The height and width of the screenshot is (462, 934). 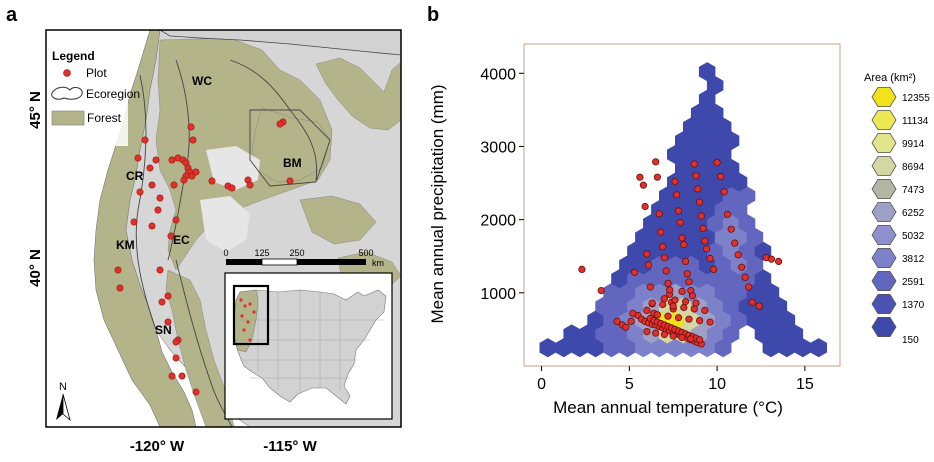 I want to click on legend-item-plot: Plot, so click(x=96, y=73).